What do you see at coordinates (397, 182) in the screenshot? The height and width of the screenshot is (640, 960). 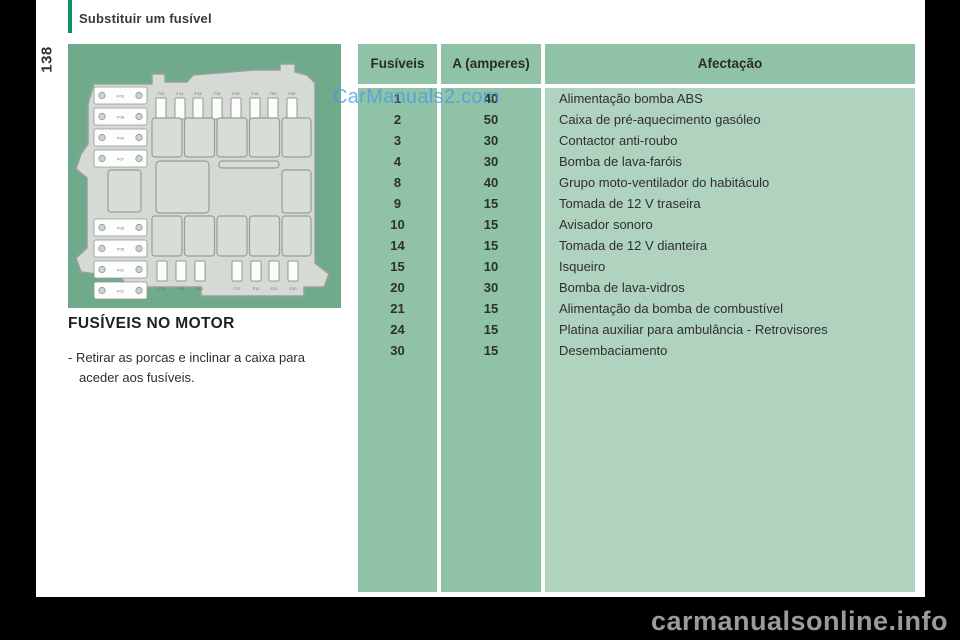 I see `fuse-number-cell: 8` at bounding box center [397, 182].